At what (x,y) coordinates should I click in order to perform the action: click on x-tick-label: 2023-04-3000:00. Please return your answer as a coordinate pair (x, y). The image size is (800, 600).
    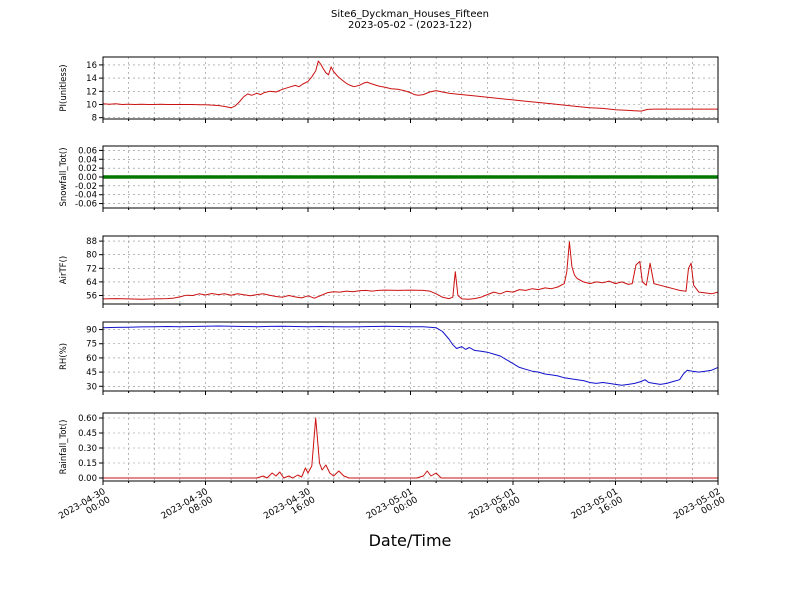
    Looking at the image, I should click on (84, 508).